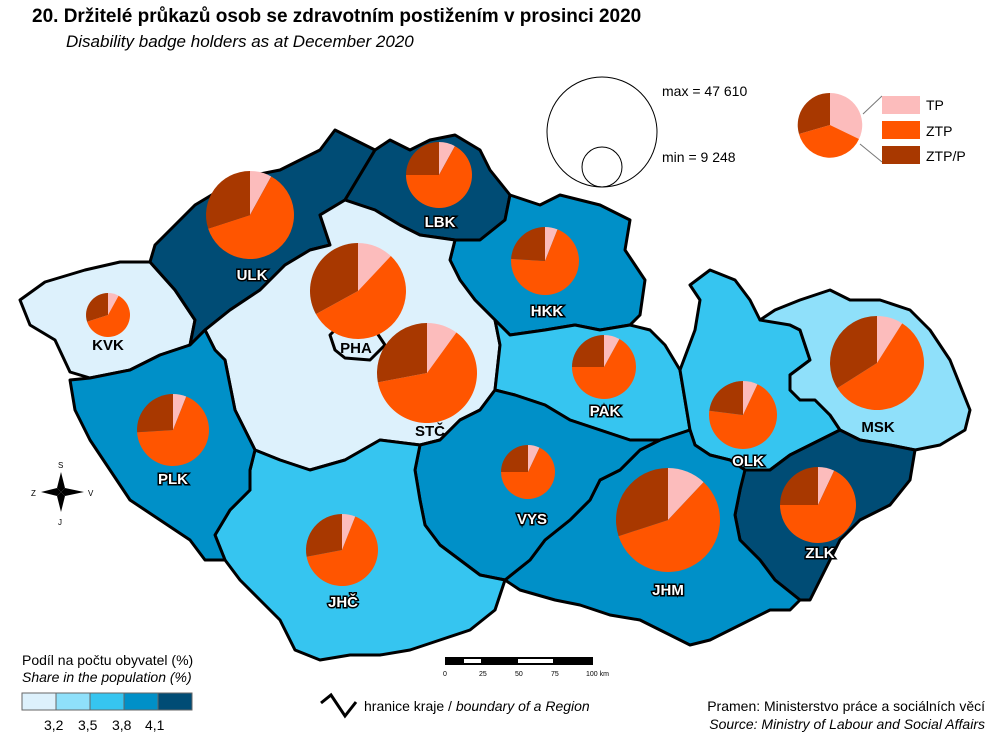  What do you see at coordinates (88, 725) in the screenshot?
I see `legend-break: 3,5` at bounding box center [88, 725].